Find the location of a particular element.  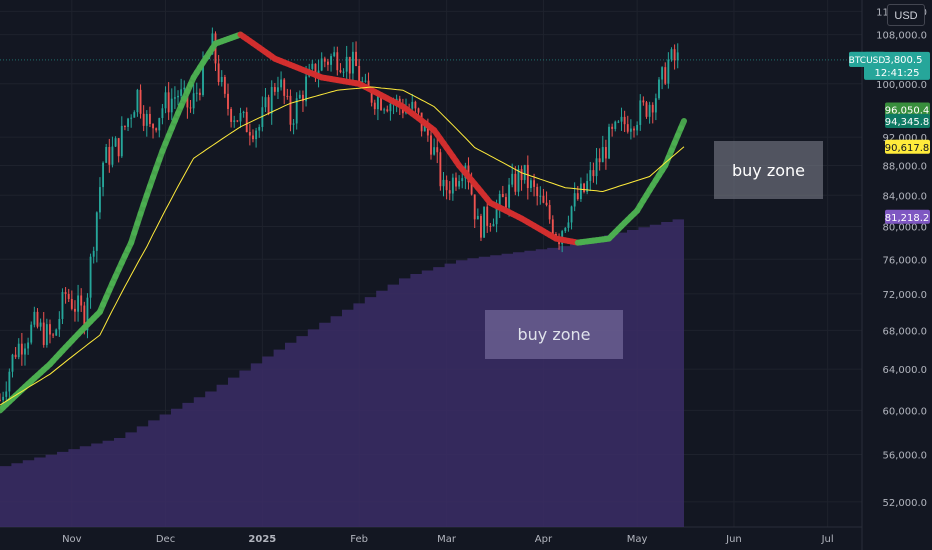

symbol-tag is located at coordinates (867, 59).